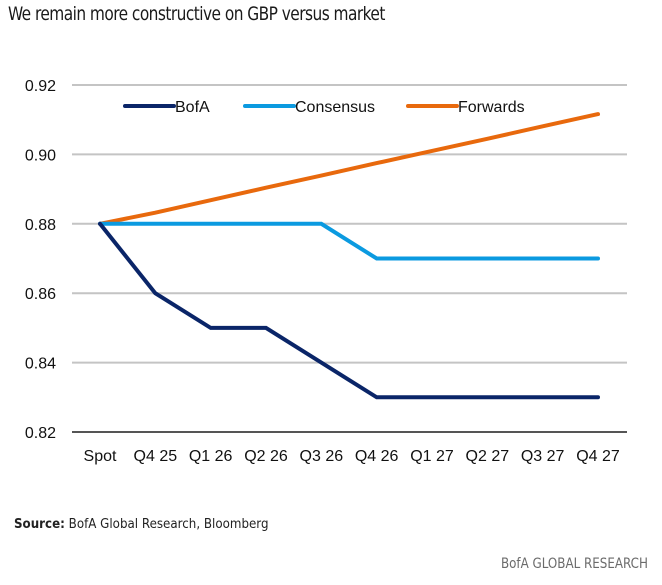 This screenshot has height=585, width=662. Describe the element at coordinates (432, 456) in the screenshot. I see `x-tick-label: Q1 27` at that location.